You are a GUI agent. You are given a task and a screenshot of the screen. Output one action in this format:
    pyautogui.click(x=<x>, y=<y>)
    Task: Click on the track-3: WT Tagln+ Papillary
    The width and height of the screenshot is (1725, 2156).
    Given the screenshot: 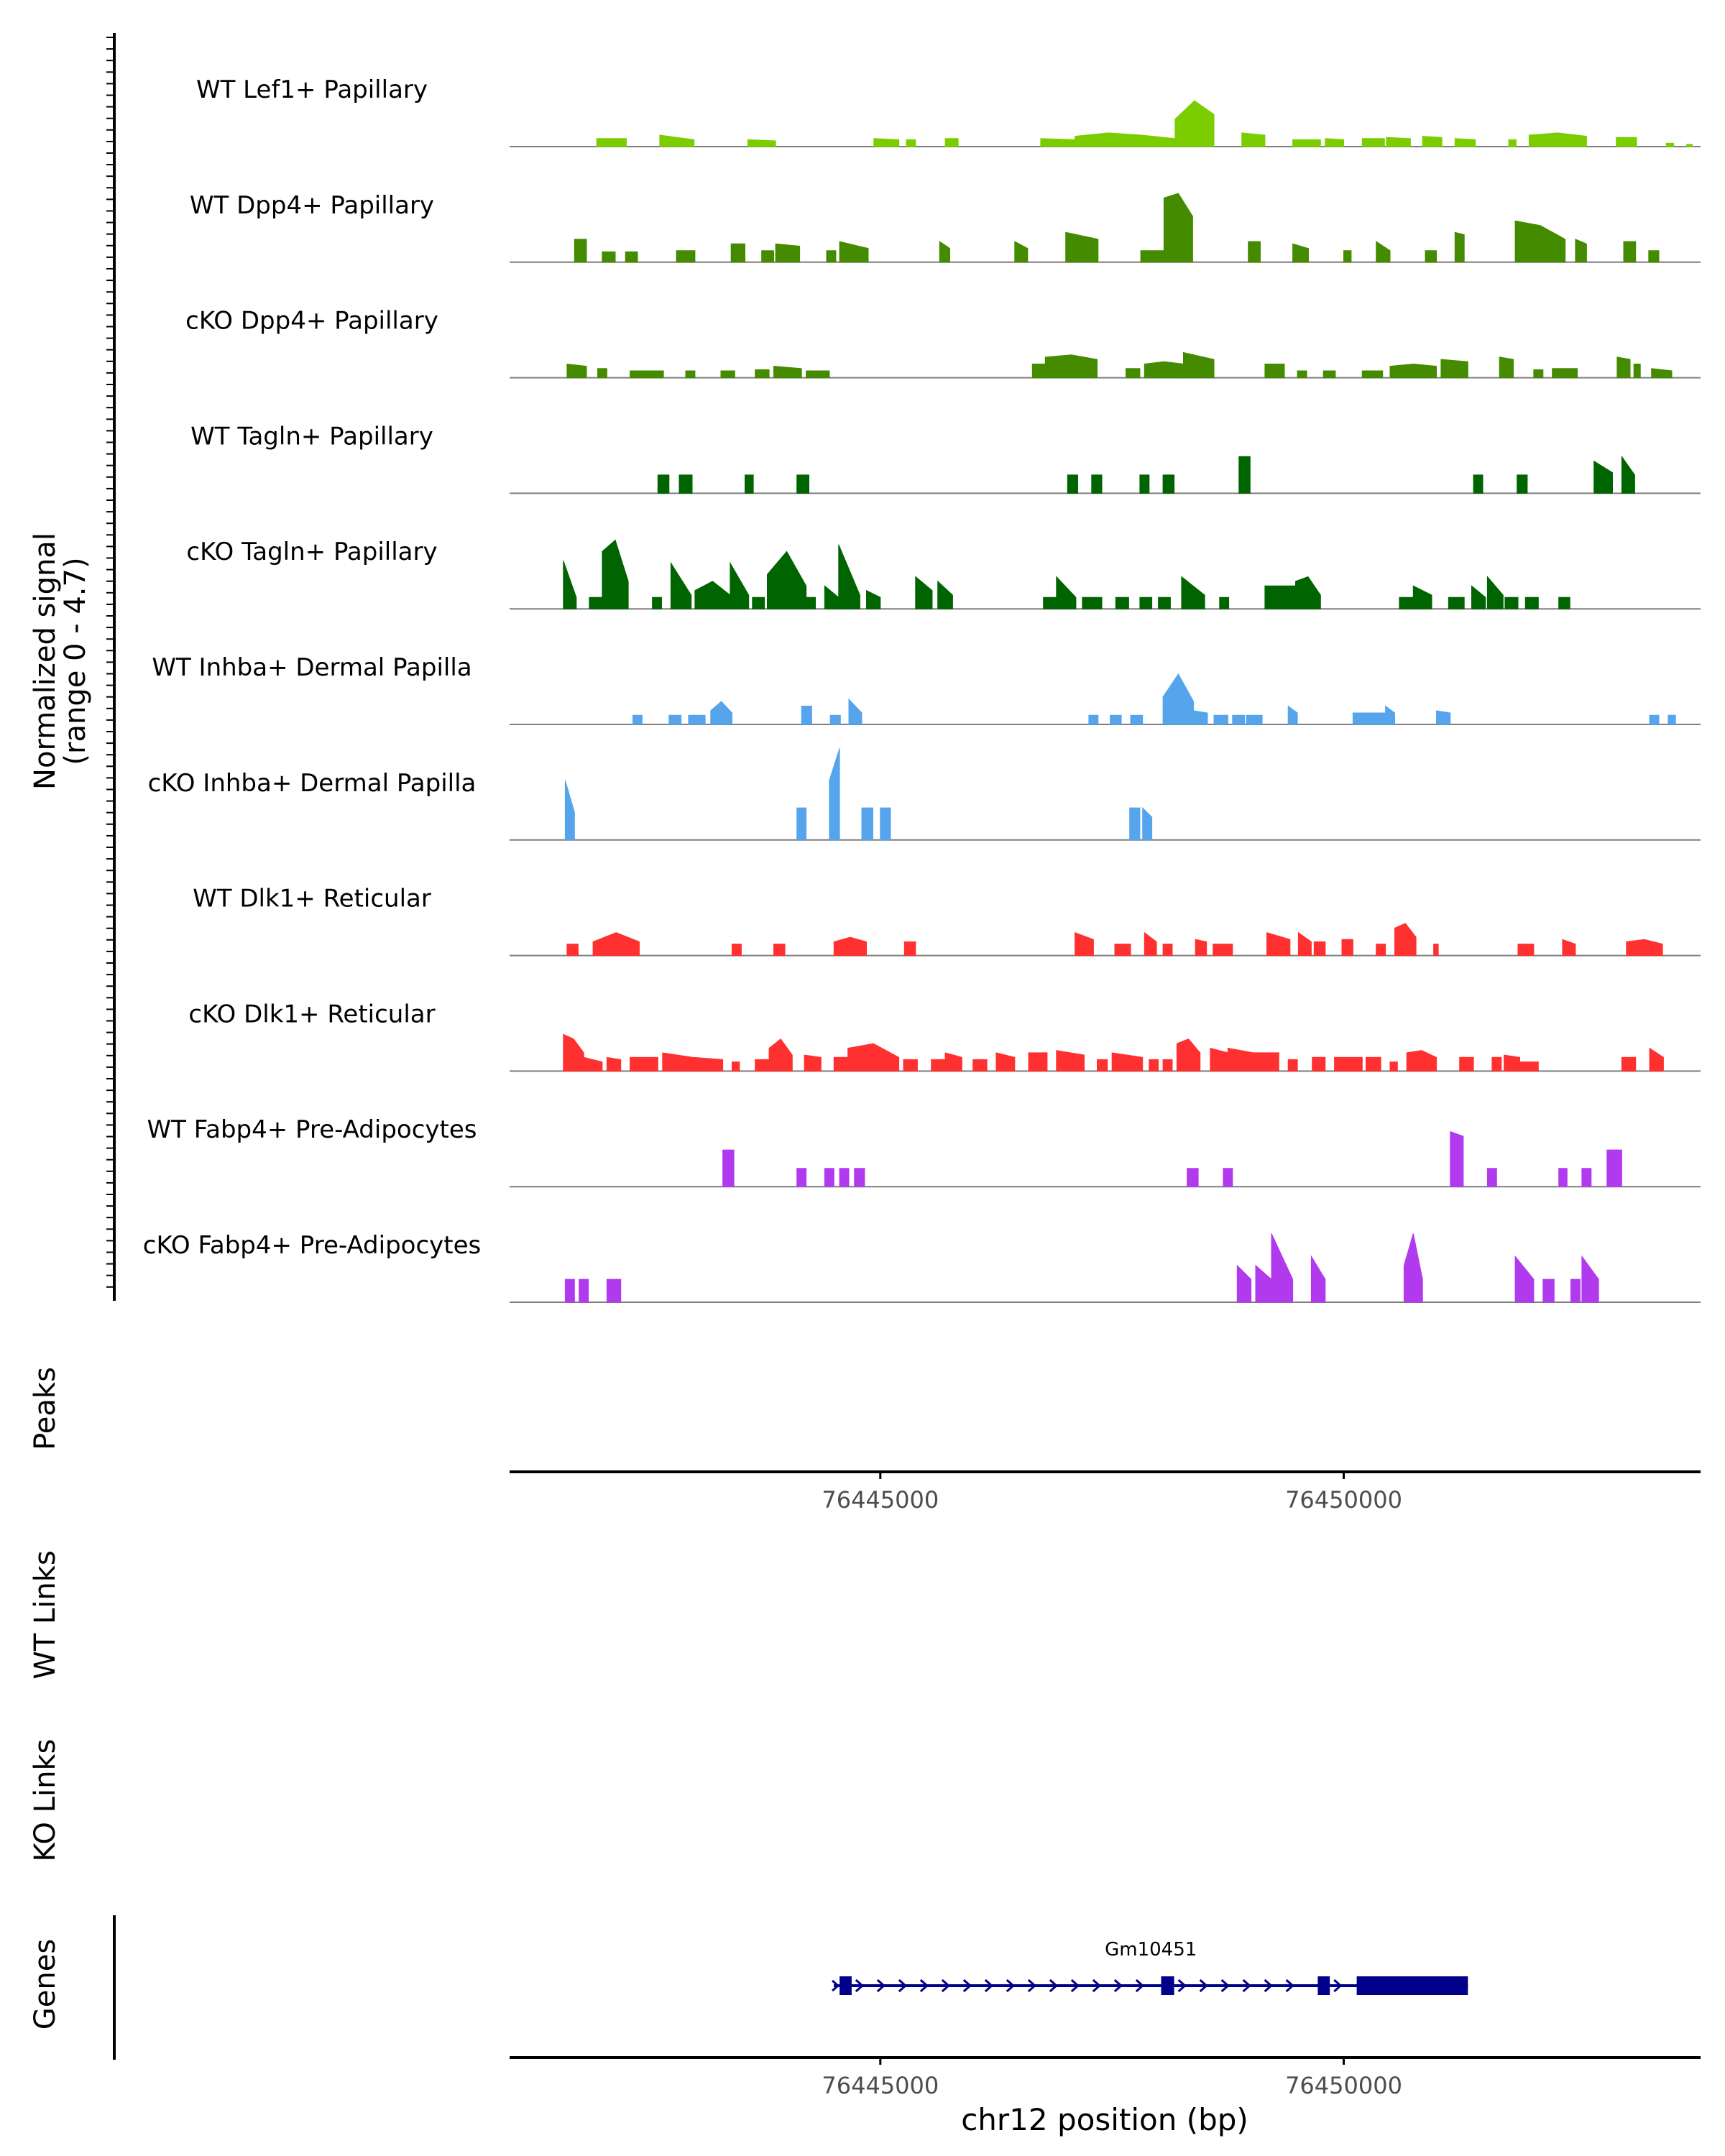 What is the action you would take?
    pyautogui.click(x=945, y=458)
    